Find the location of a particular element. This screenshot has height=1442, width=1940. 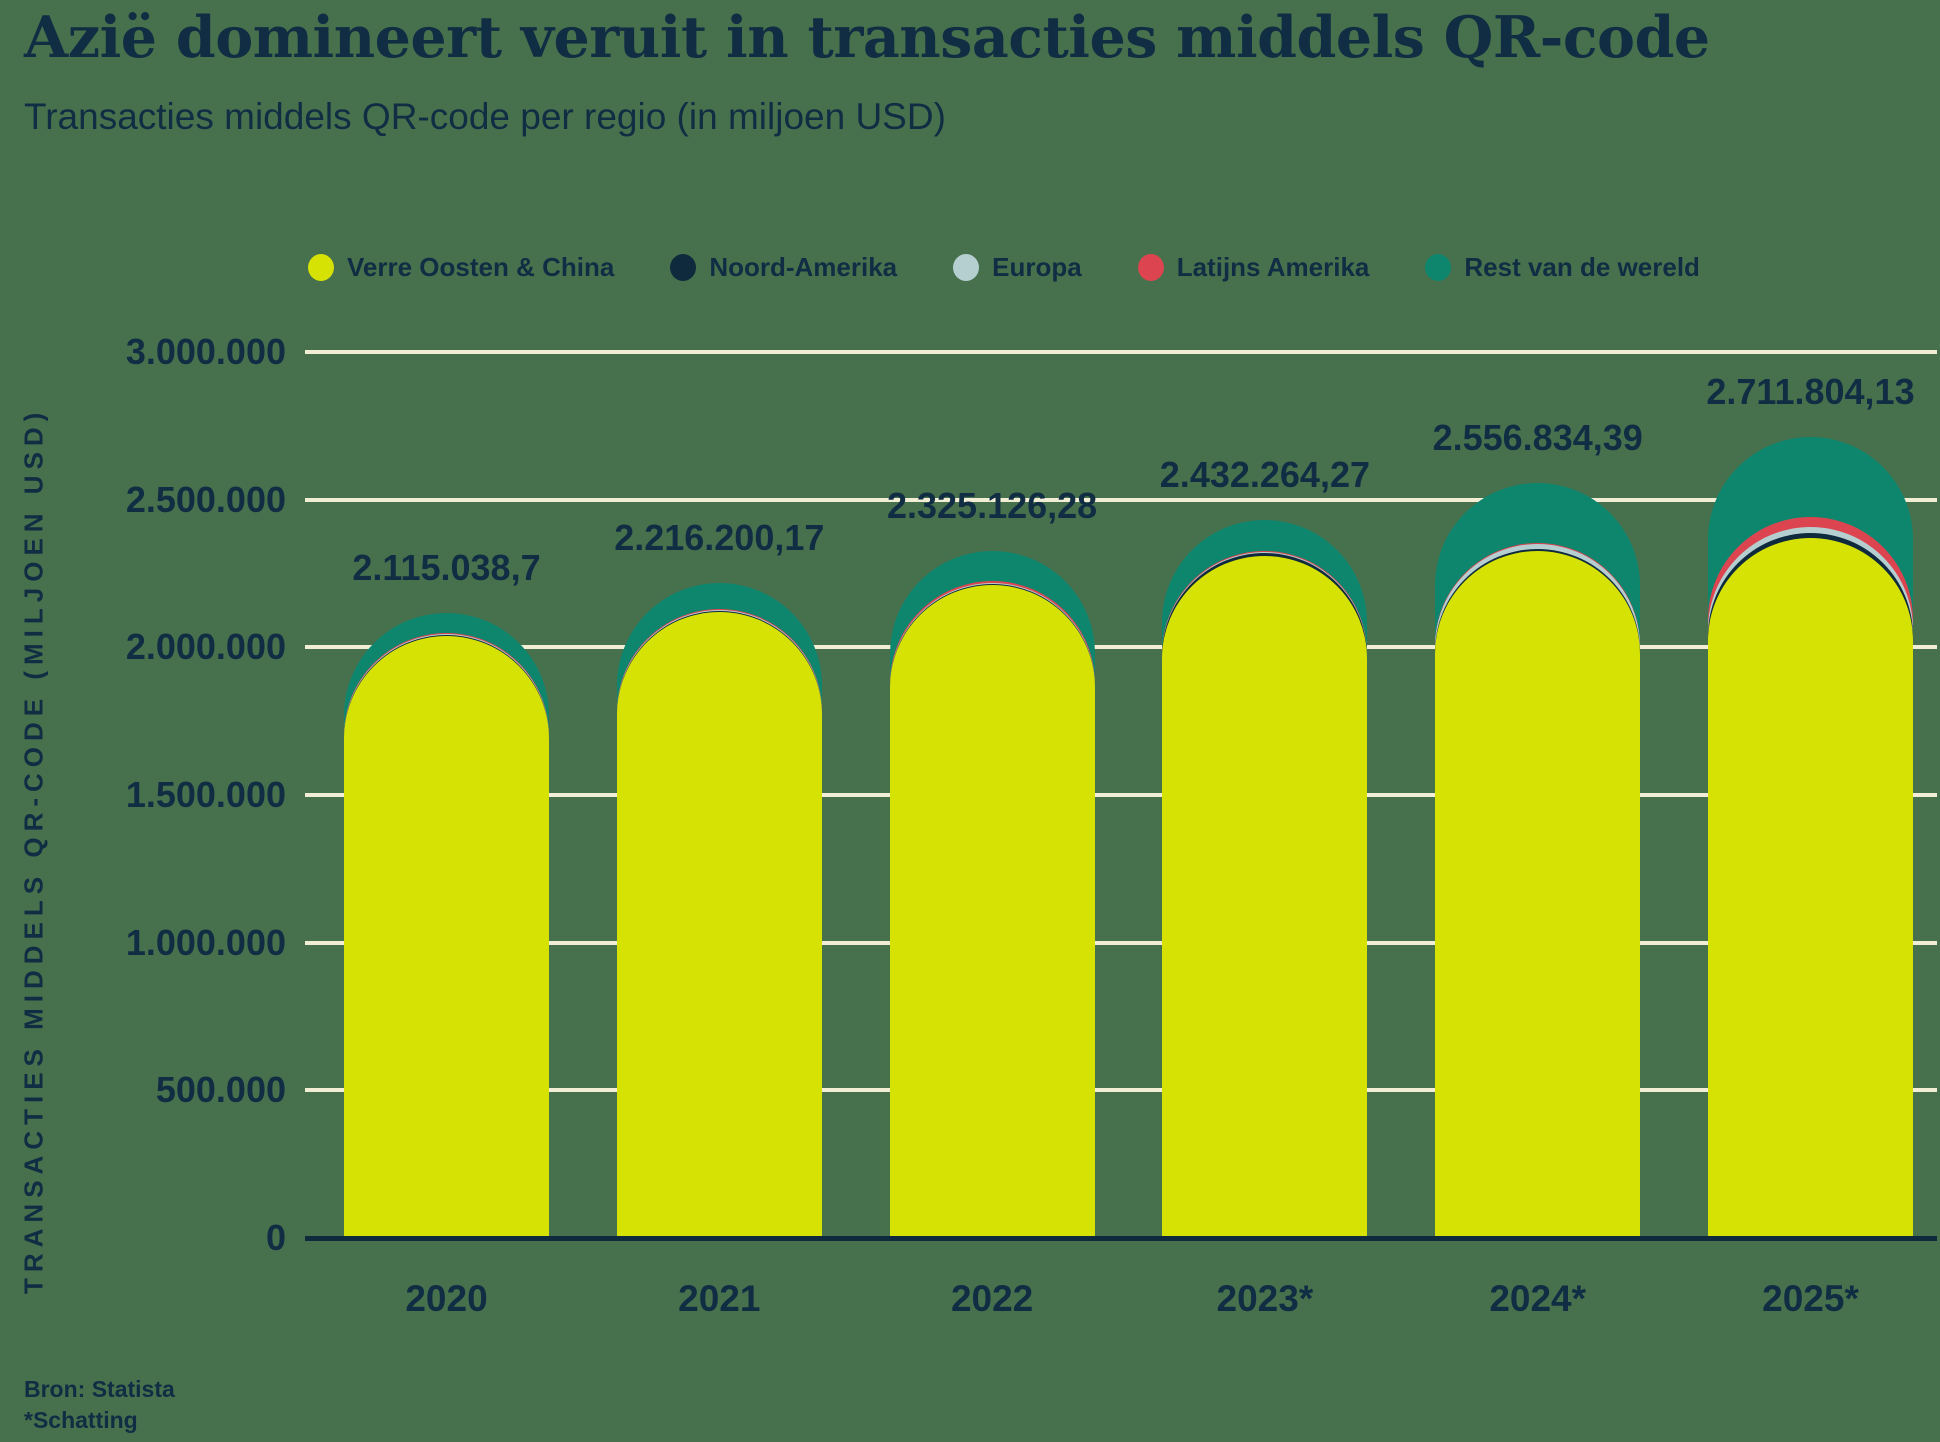

x-tick-label: 2023* is located at coordinates (1265, 1298).